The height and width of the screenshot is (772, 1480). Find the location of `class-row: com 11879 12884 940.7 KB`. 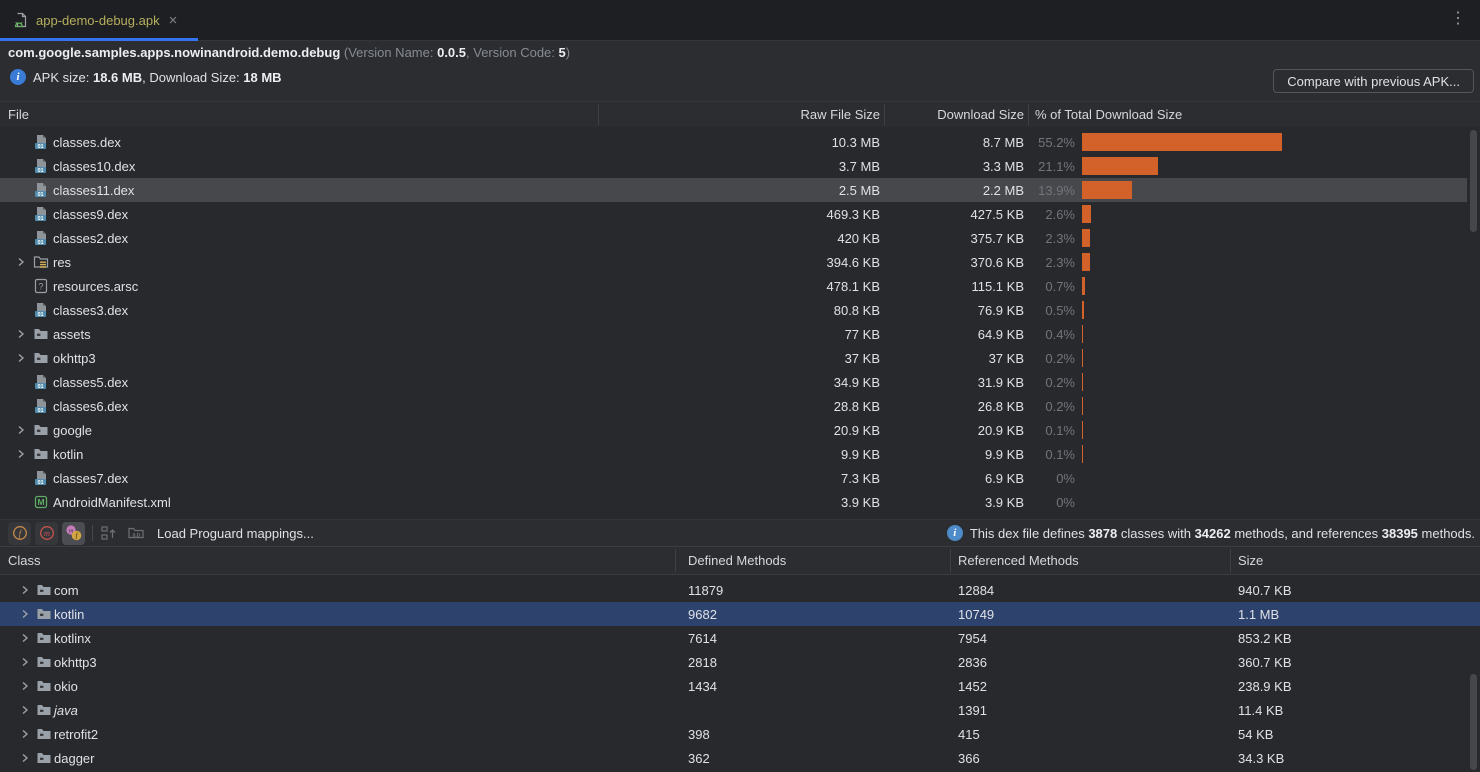

class-row: com 11879 12884 940.7 KB is located at coordinates (740, 590).